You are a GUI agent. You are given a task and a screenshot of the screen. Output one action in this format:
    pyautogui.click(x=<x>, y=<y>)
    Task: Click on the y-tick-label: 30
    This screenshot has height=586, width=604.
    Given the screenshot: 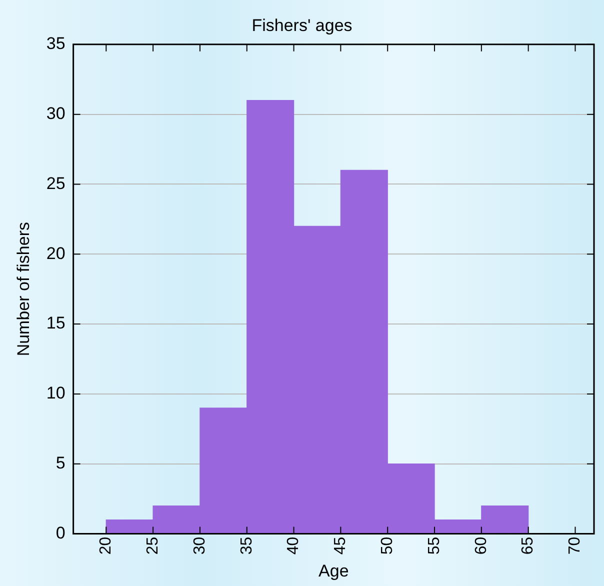 What is the action you would take?
    pyautogui.click(x=56, y=113)
    